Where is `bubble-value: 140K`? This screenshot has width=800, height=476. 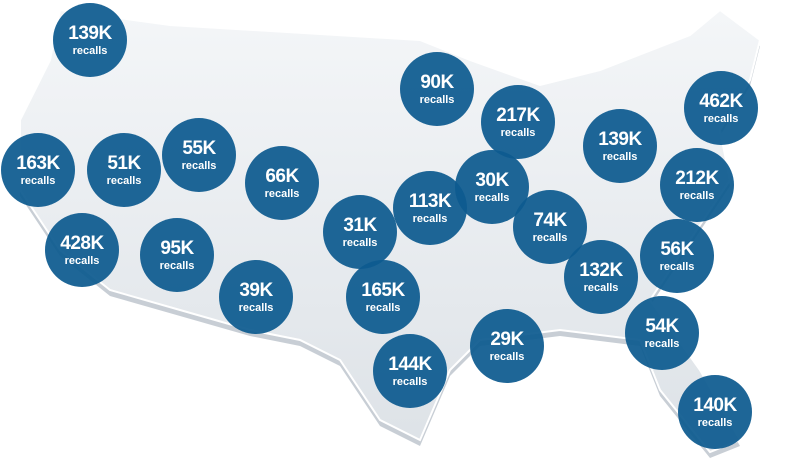
bubble-value: 140K is located at coordinates (715, 405).